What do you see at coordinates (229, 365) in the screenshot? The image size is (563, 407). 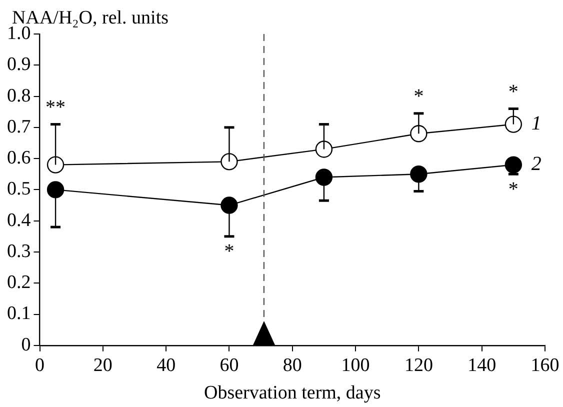 I see `x-tick-label: 60` at bounding box center [229, 365].